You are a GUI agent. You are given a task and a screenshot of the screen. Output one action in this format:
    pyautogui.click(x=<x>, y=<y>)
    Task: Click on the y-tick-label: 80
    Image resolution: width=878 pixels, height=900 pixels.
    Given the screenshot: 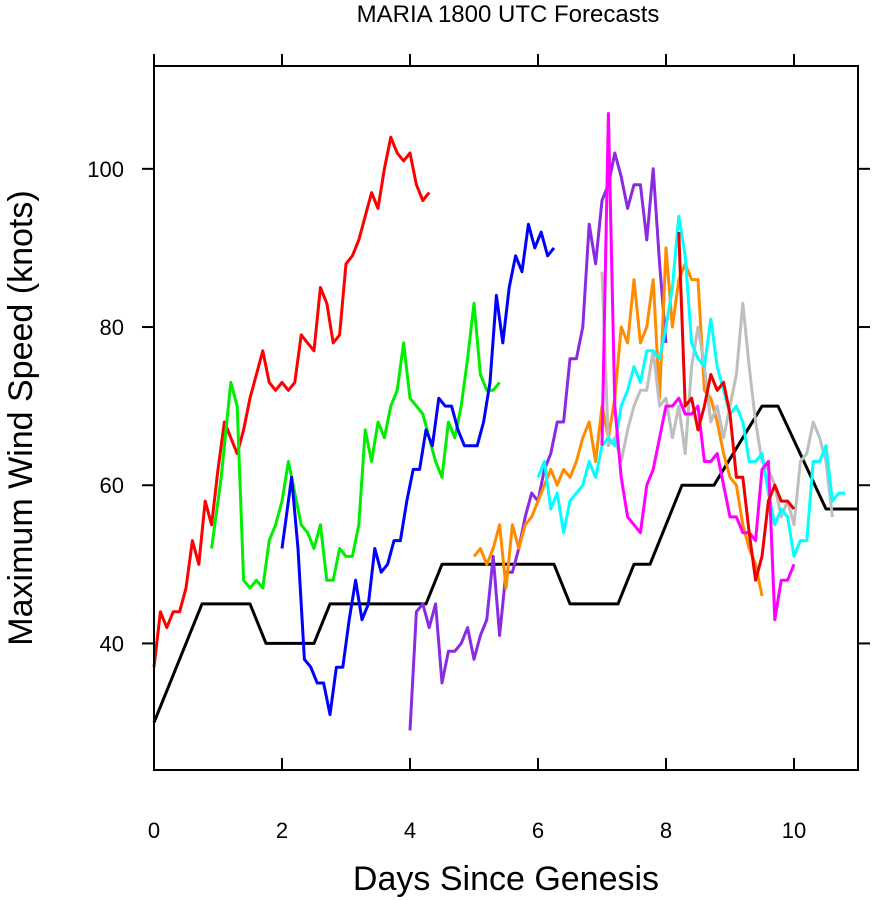 What is the action you would take?
    pyautogui.click(x=112, y=327)
    